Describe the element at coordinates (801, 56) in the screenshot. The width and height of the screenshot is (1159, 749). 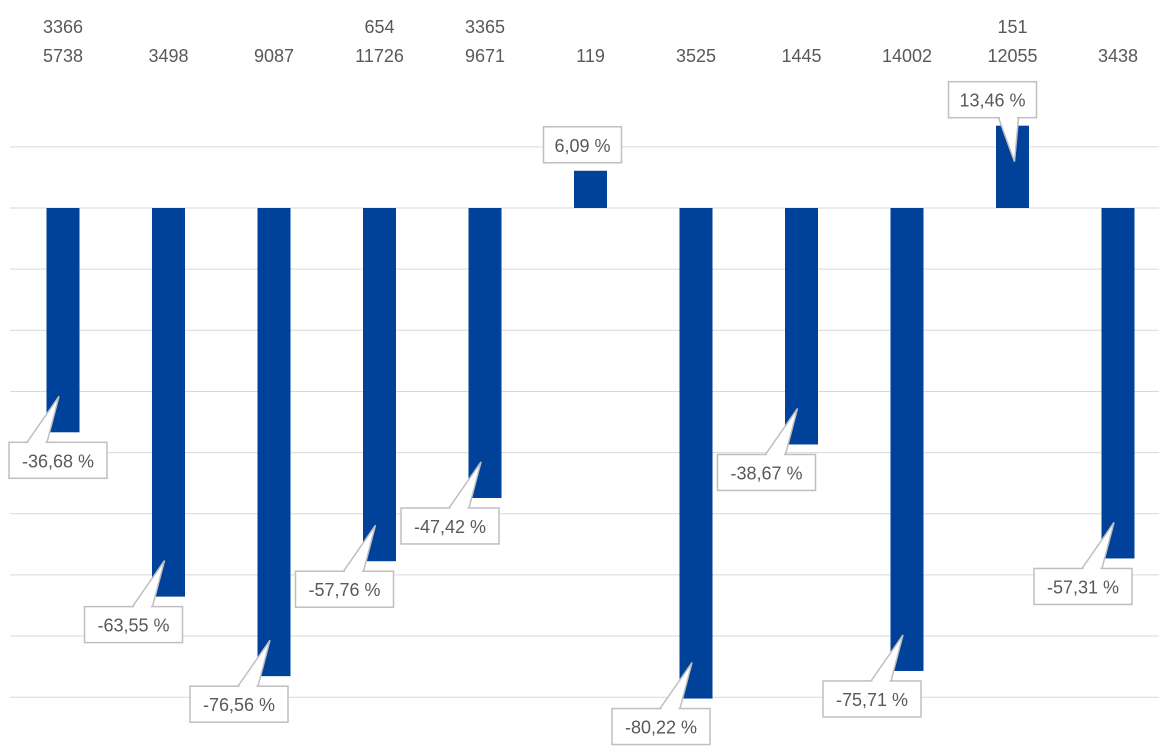
I see `category-label: 1445` at that location.